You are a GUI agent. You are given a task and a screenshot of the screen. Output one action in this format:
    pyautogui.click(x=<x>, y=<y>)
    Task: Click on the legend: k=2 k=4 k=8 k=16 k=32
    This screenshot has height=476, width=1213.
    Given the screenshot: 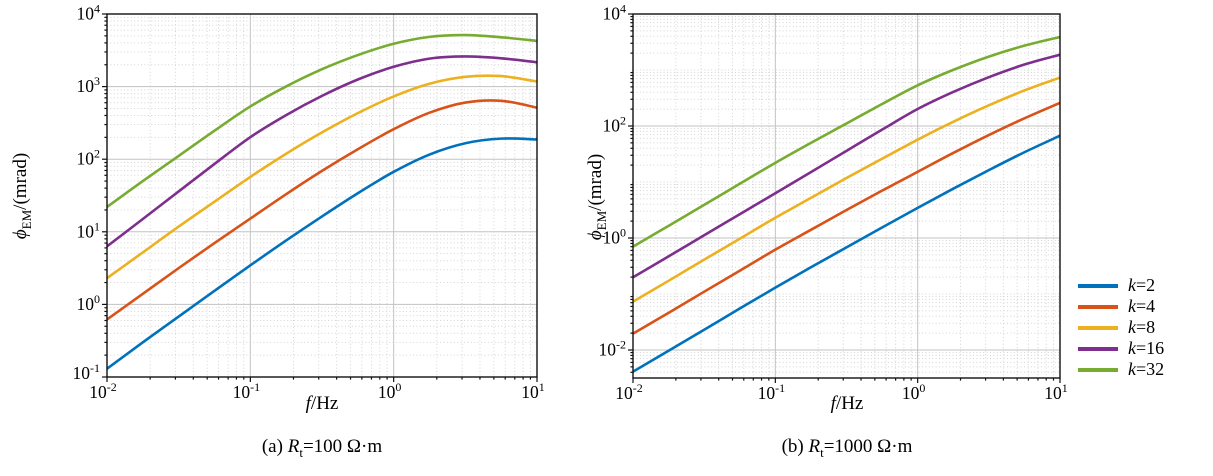 What is the action you would take?
    pyautogui.click(x=1121, y=327)
    